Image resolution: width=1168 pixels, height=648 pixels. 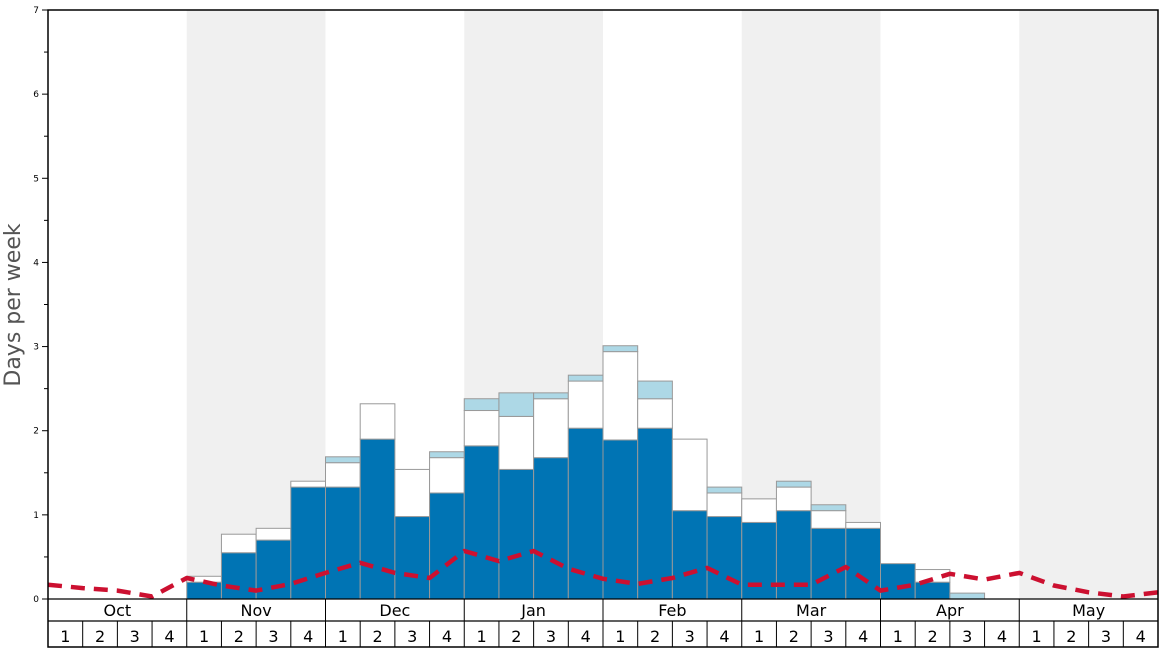 I want to click on month-label: Jan, so click(x=533, y=610).